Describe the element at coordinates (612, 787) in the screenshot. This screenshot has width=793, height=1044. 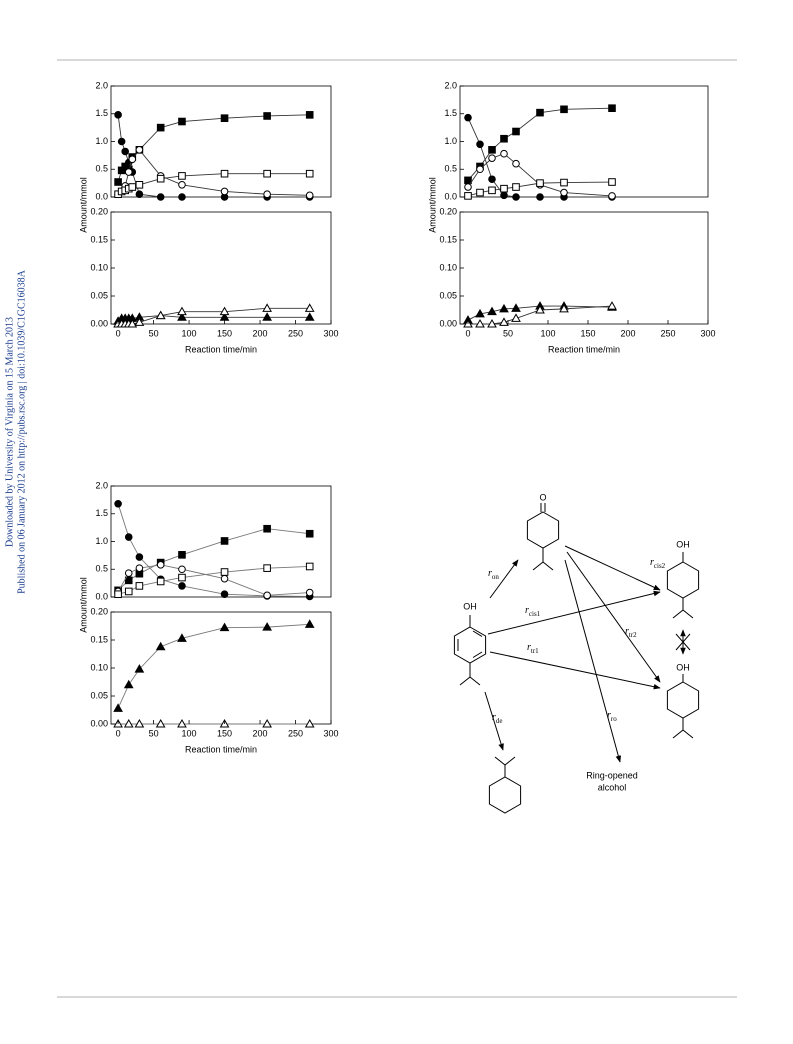
I see `product-label: alcohol` at that location.